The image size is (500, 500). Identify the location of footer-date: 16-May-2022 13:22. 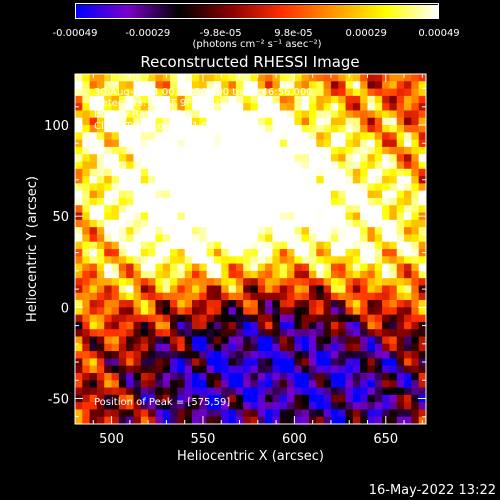
(432, 490).